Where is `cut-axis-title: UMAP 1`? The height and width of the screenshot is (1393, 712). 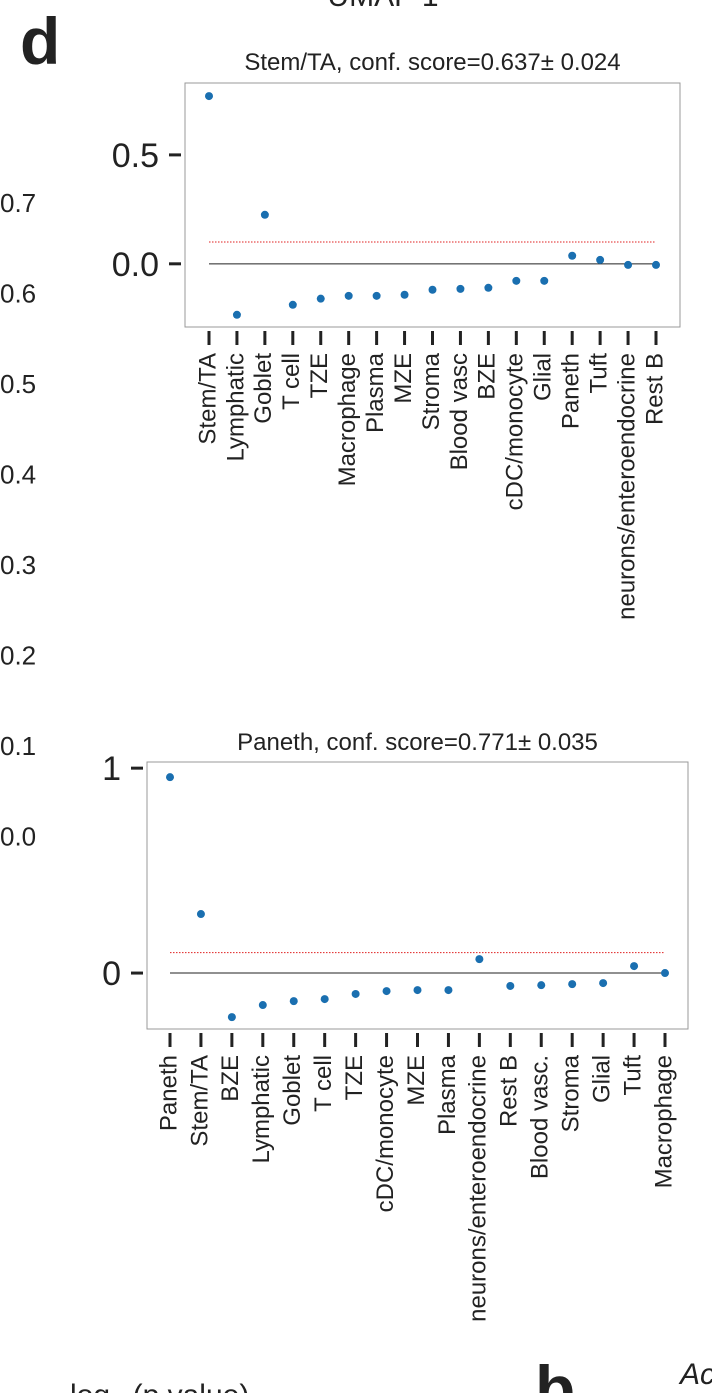
cut-axis-title: UMAP 1 is located at coordinates (382, 6).